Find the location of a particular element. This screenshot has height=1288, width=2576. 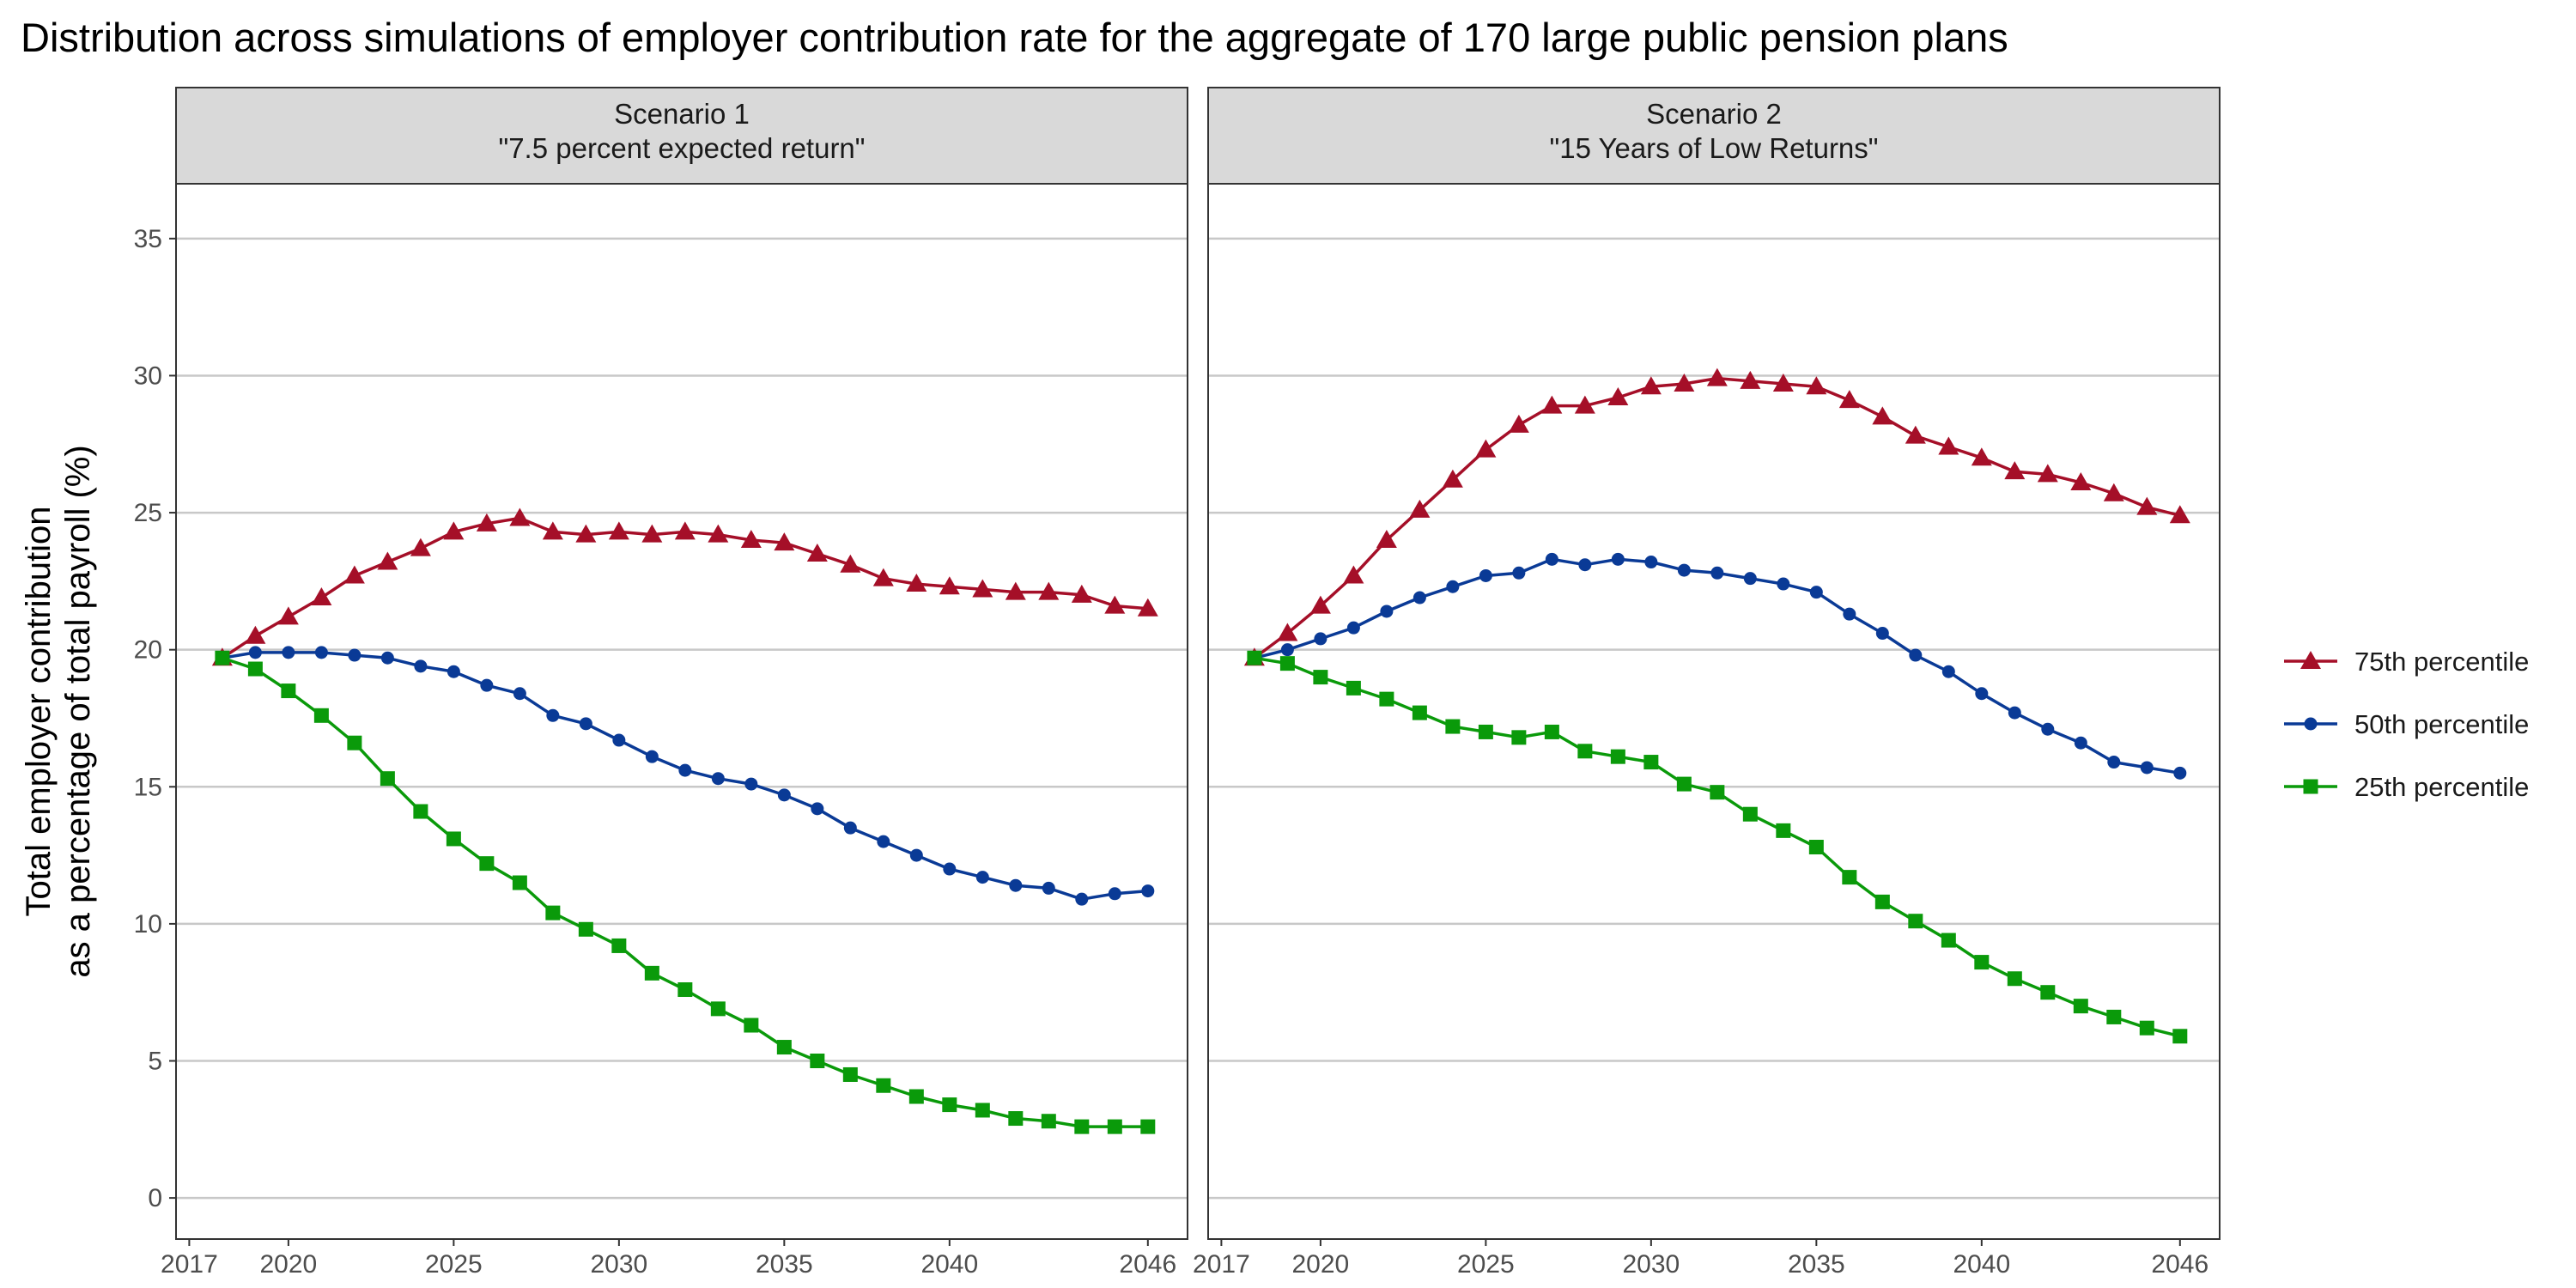

strip-background is located at coordinates (1714, 136).